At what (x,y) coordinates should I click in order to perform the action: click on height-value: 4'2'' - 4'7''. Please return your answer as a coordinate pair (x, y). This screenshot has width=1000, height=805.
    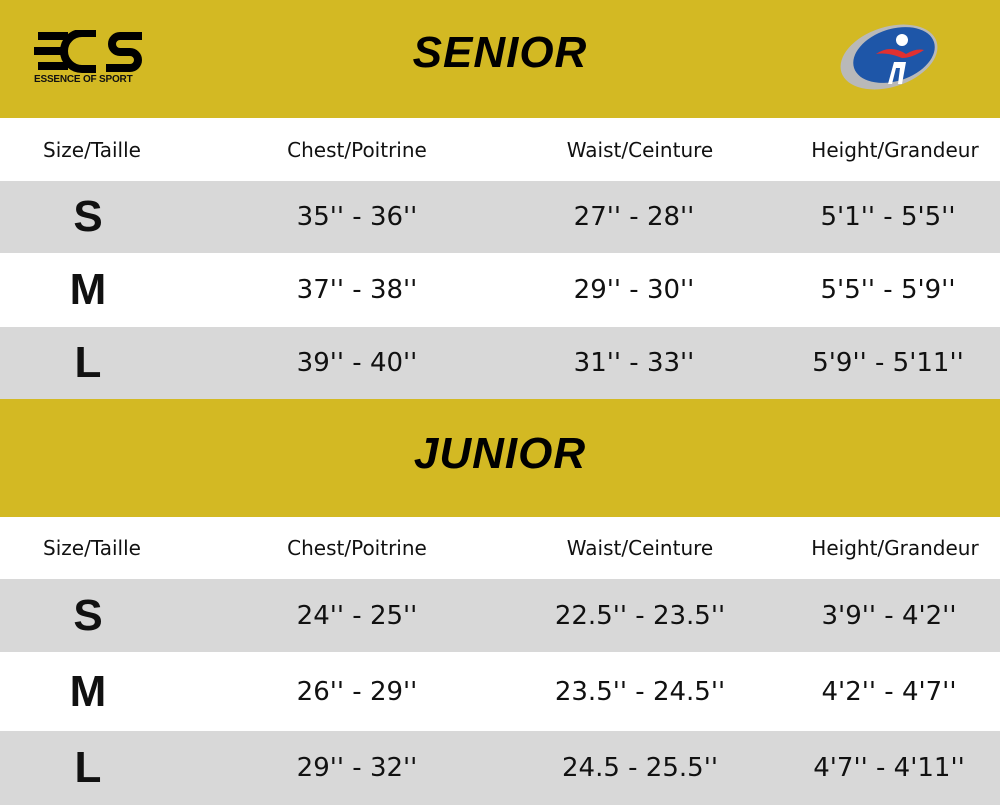
    Looking at the image, I should click on (889, 691).